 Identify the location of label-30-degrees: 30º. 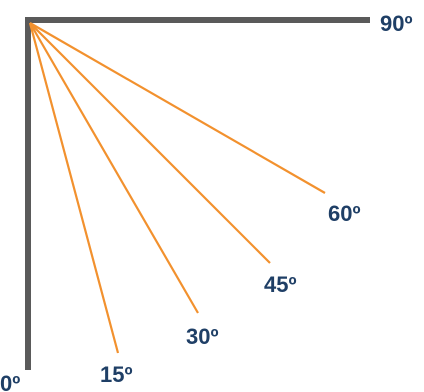
(202, 336).